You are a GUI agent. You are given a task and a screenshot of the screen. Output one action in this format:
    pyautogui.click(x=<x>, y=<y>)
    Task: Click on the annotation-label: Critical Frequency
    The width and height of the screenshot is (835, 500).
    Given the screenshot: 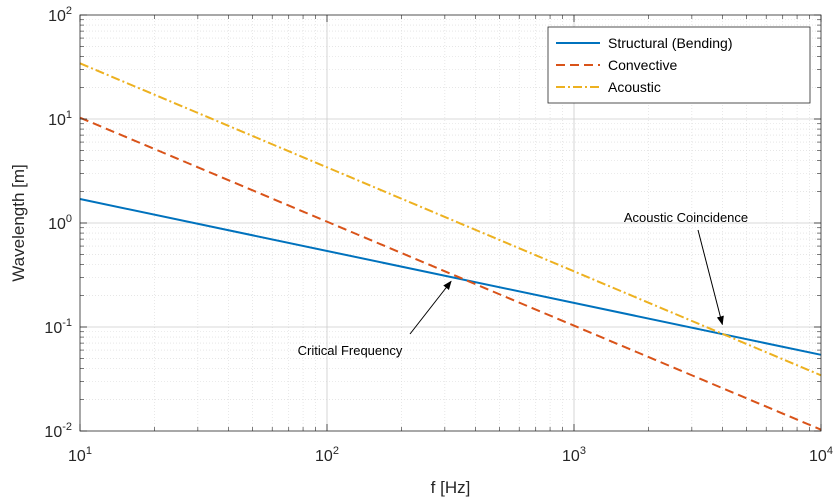 What is the action you would take?
    pyautogui.click(x=350, y=350)
    